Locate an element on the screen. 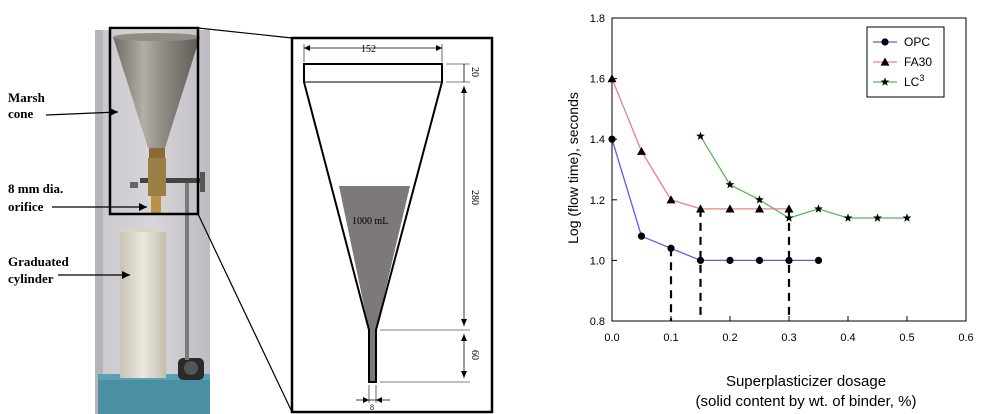 The height and width of the screenshot is (414, 985). legend-item: FA30 is located at coordinates (902, 62).